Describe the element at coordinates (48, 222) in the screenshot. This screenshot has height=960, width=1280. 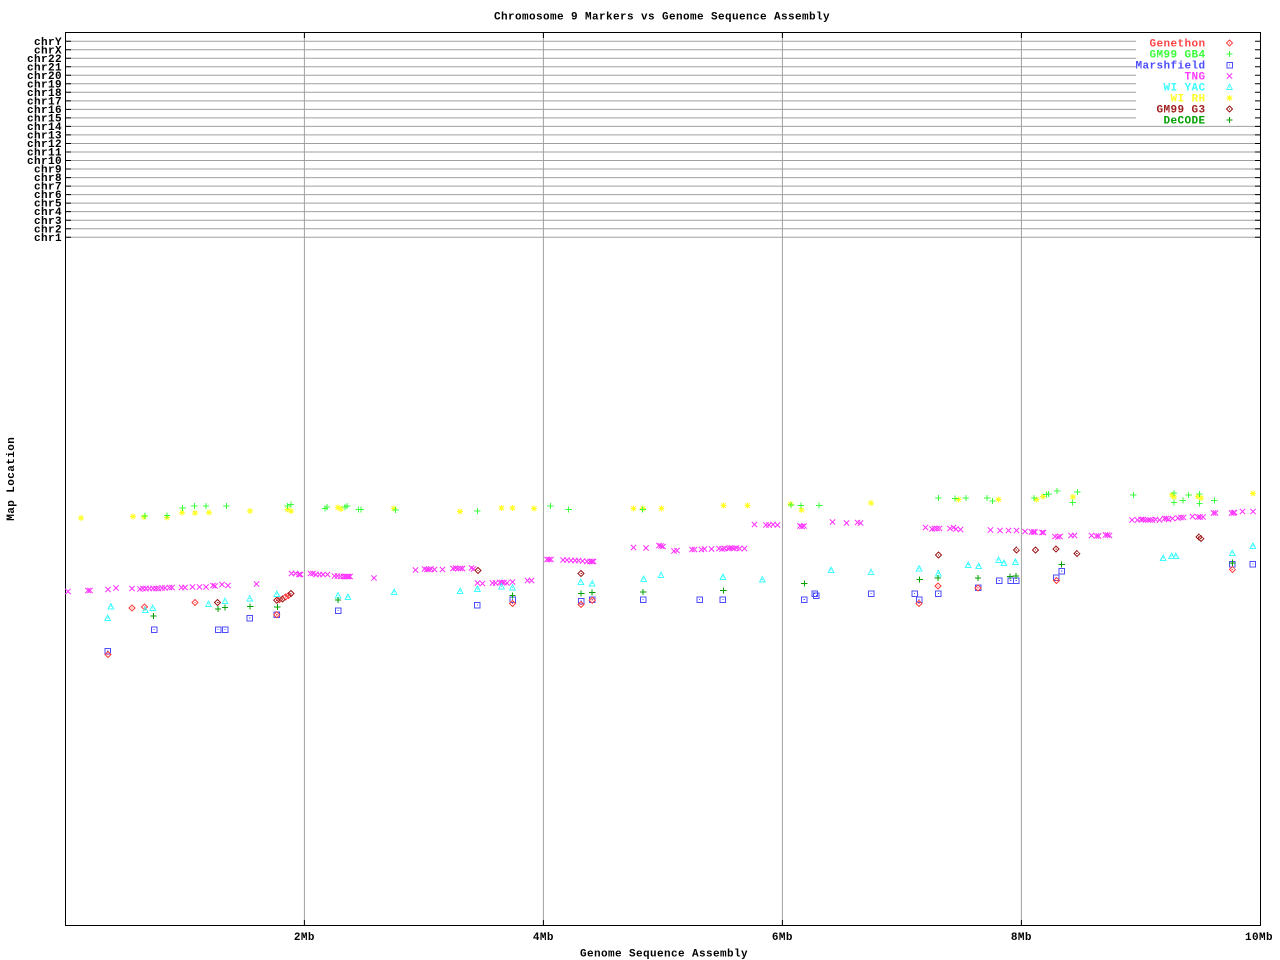
I see `svg-text: chr3` at that location.